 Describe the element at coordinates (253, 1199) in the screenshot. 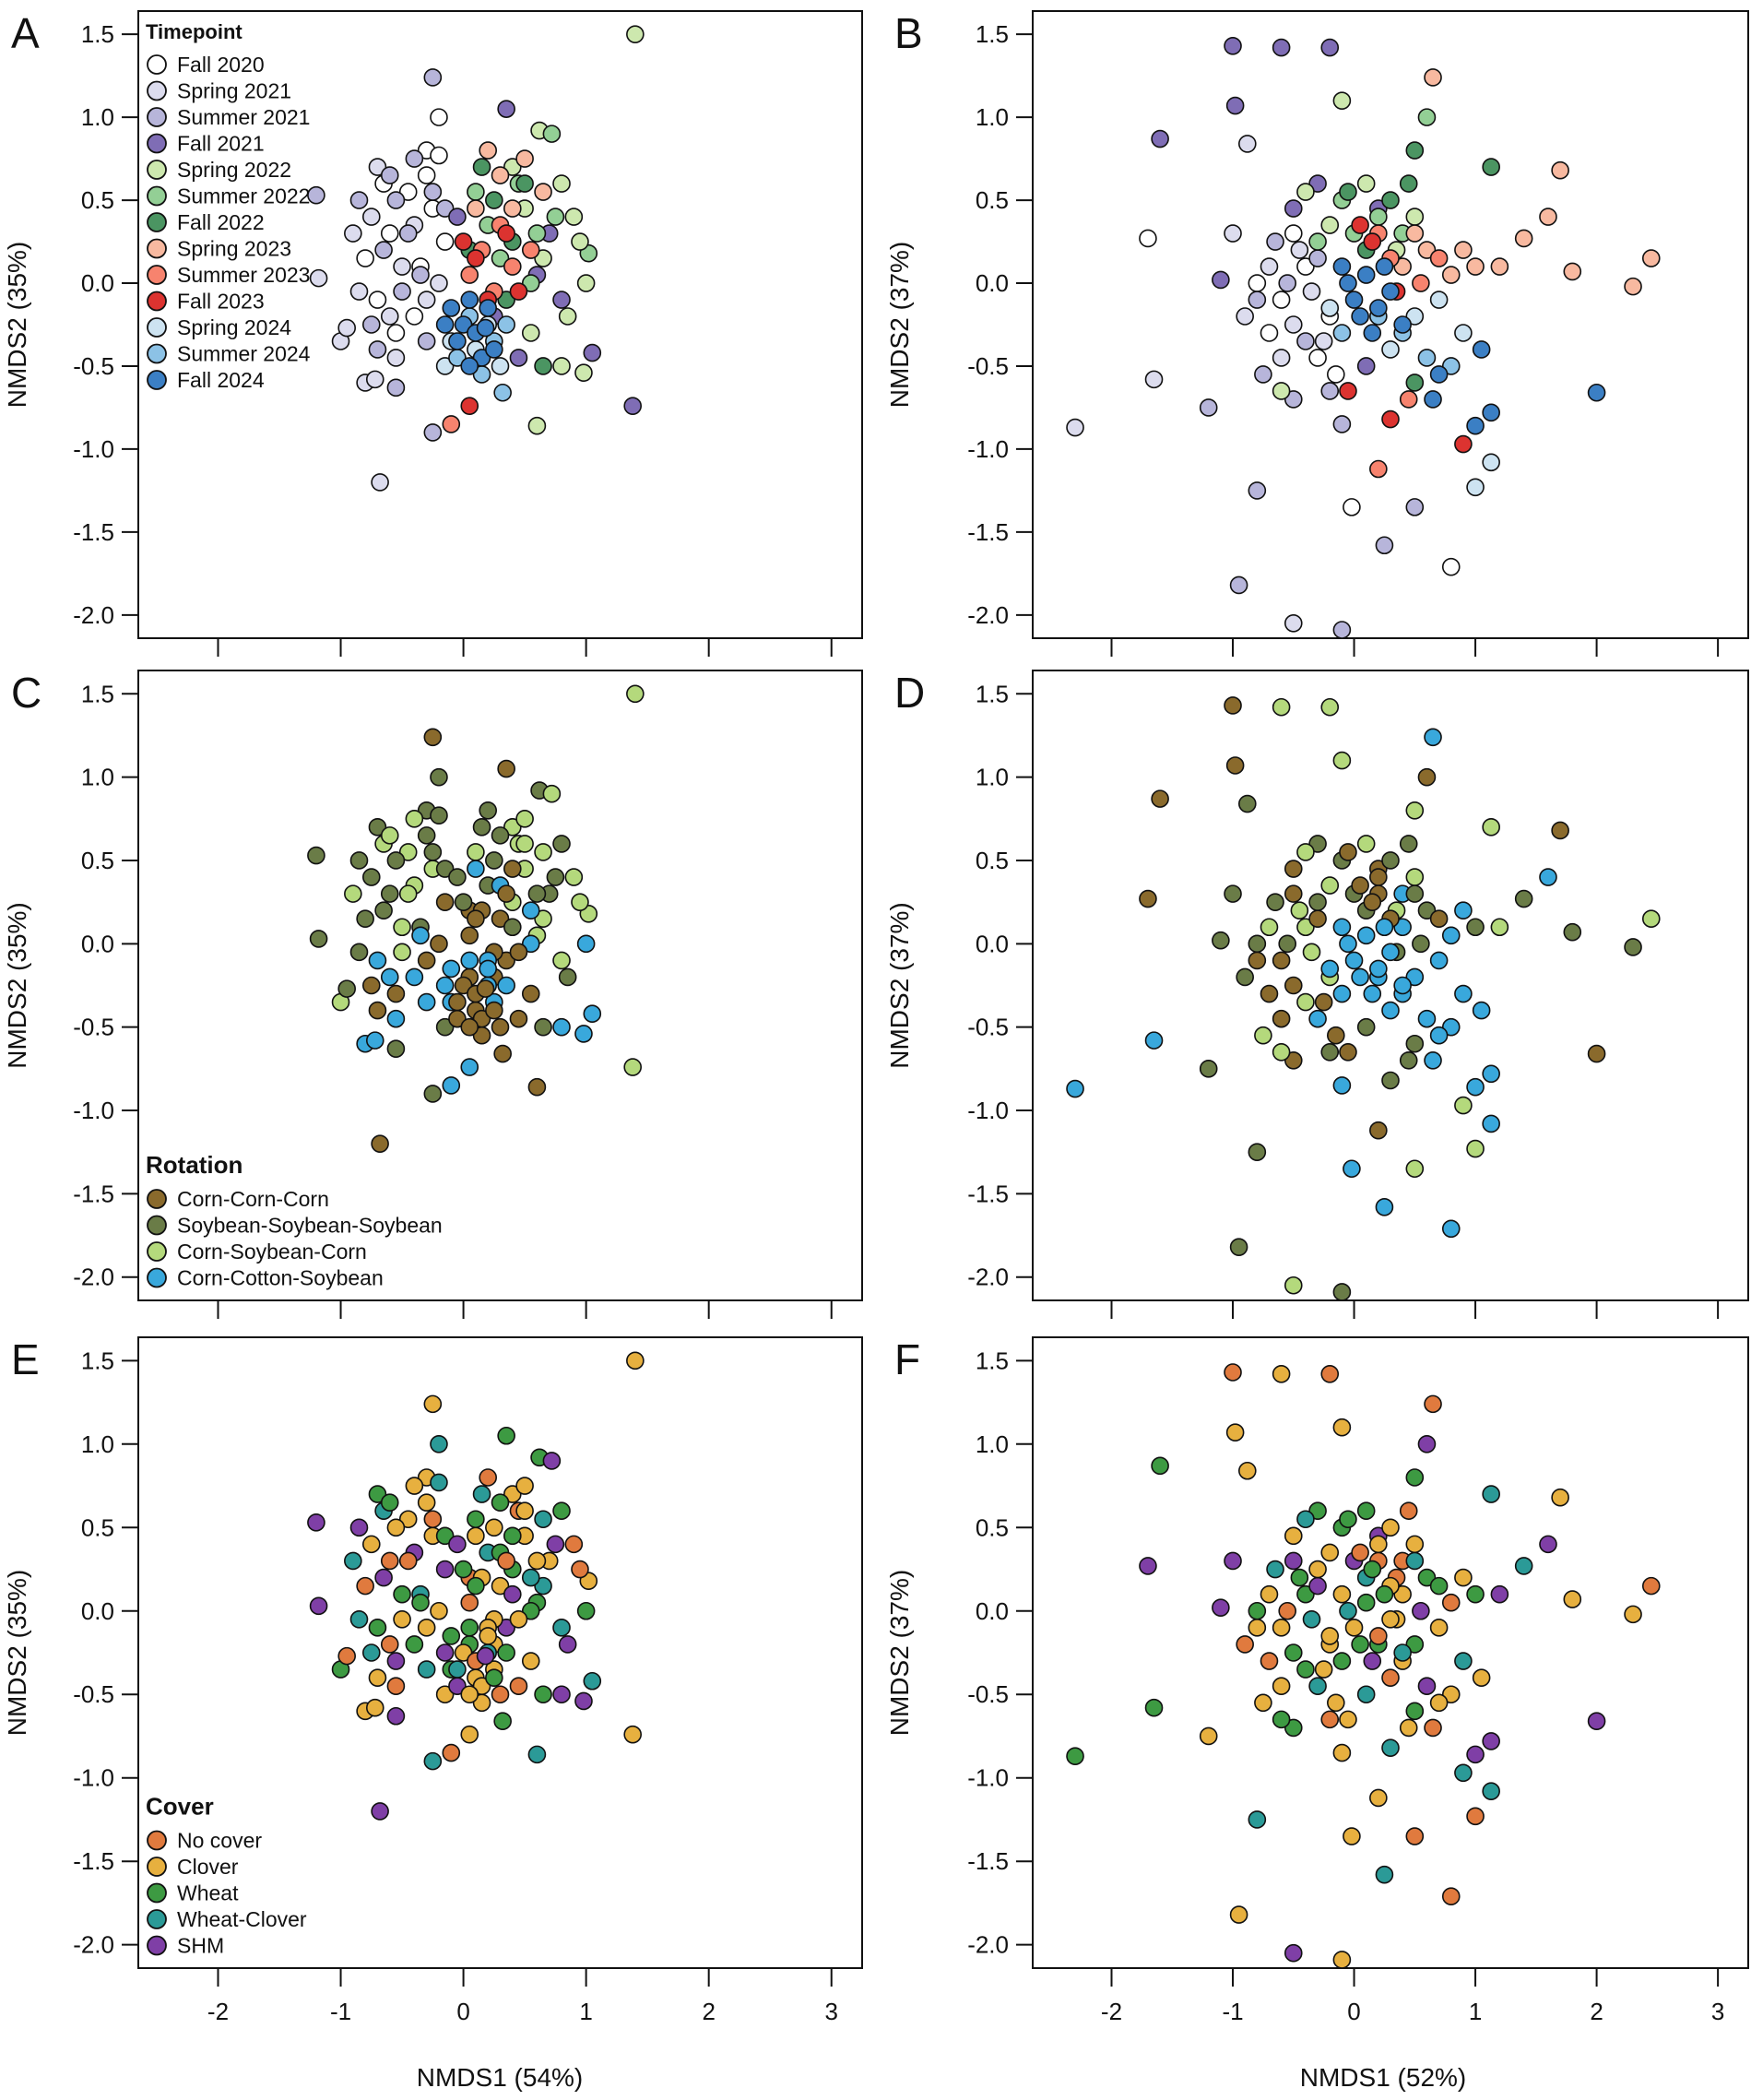

I see `legend-label: Corn-Corn-Corn` at that location.